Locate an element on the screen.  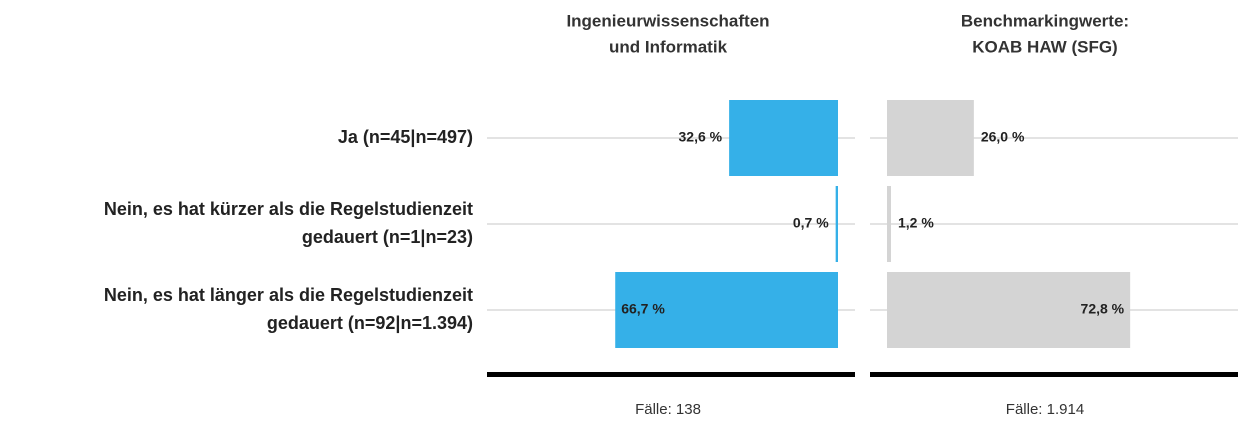
panel-title: und Informatik is located at coordinates (668, 46).